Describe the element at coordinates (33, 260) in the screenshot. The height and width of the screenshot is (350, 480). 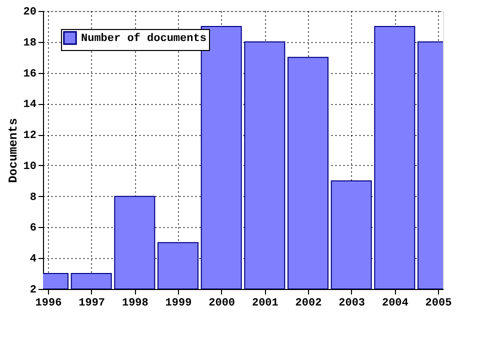
I see `y-tick-label: 4` at that location.